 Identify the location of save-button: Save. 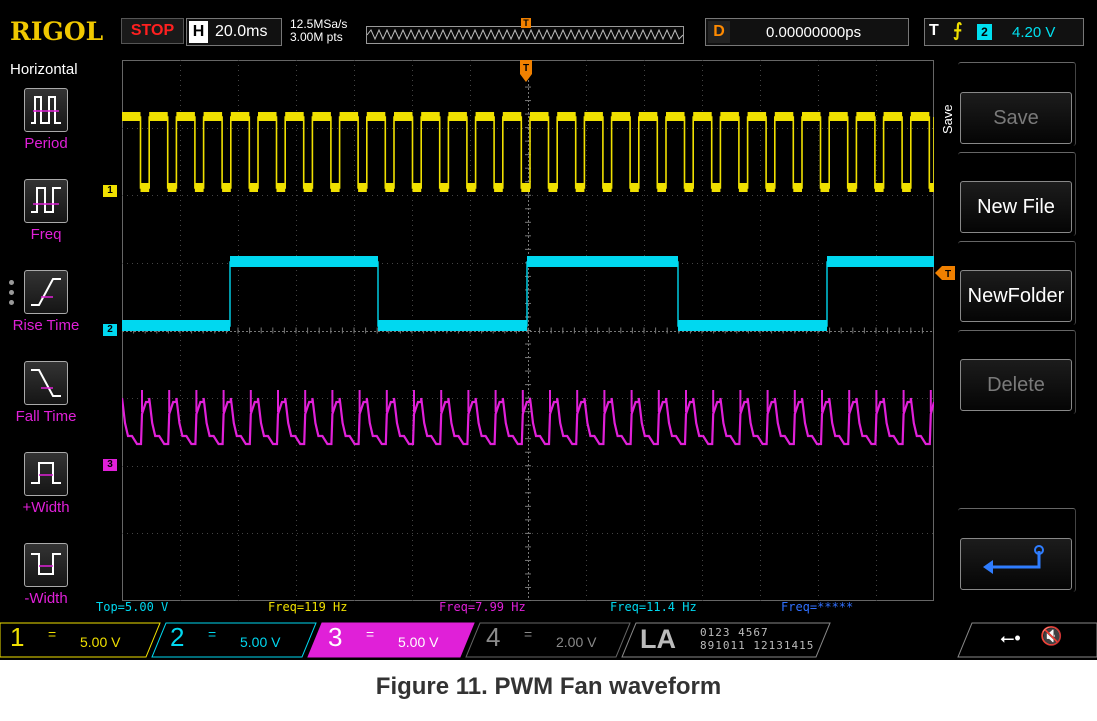
(1016, 118).